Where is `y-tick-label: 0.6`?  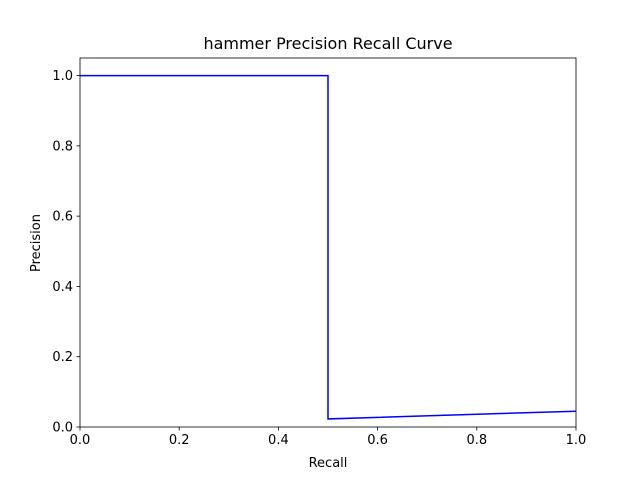
y-tick-label: 0.6 is located at coordinates (62, 217).